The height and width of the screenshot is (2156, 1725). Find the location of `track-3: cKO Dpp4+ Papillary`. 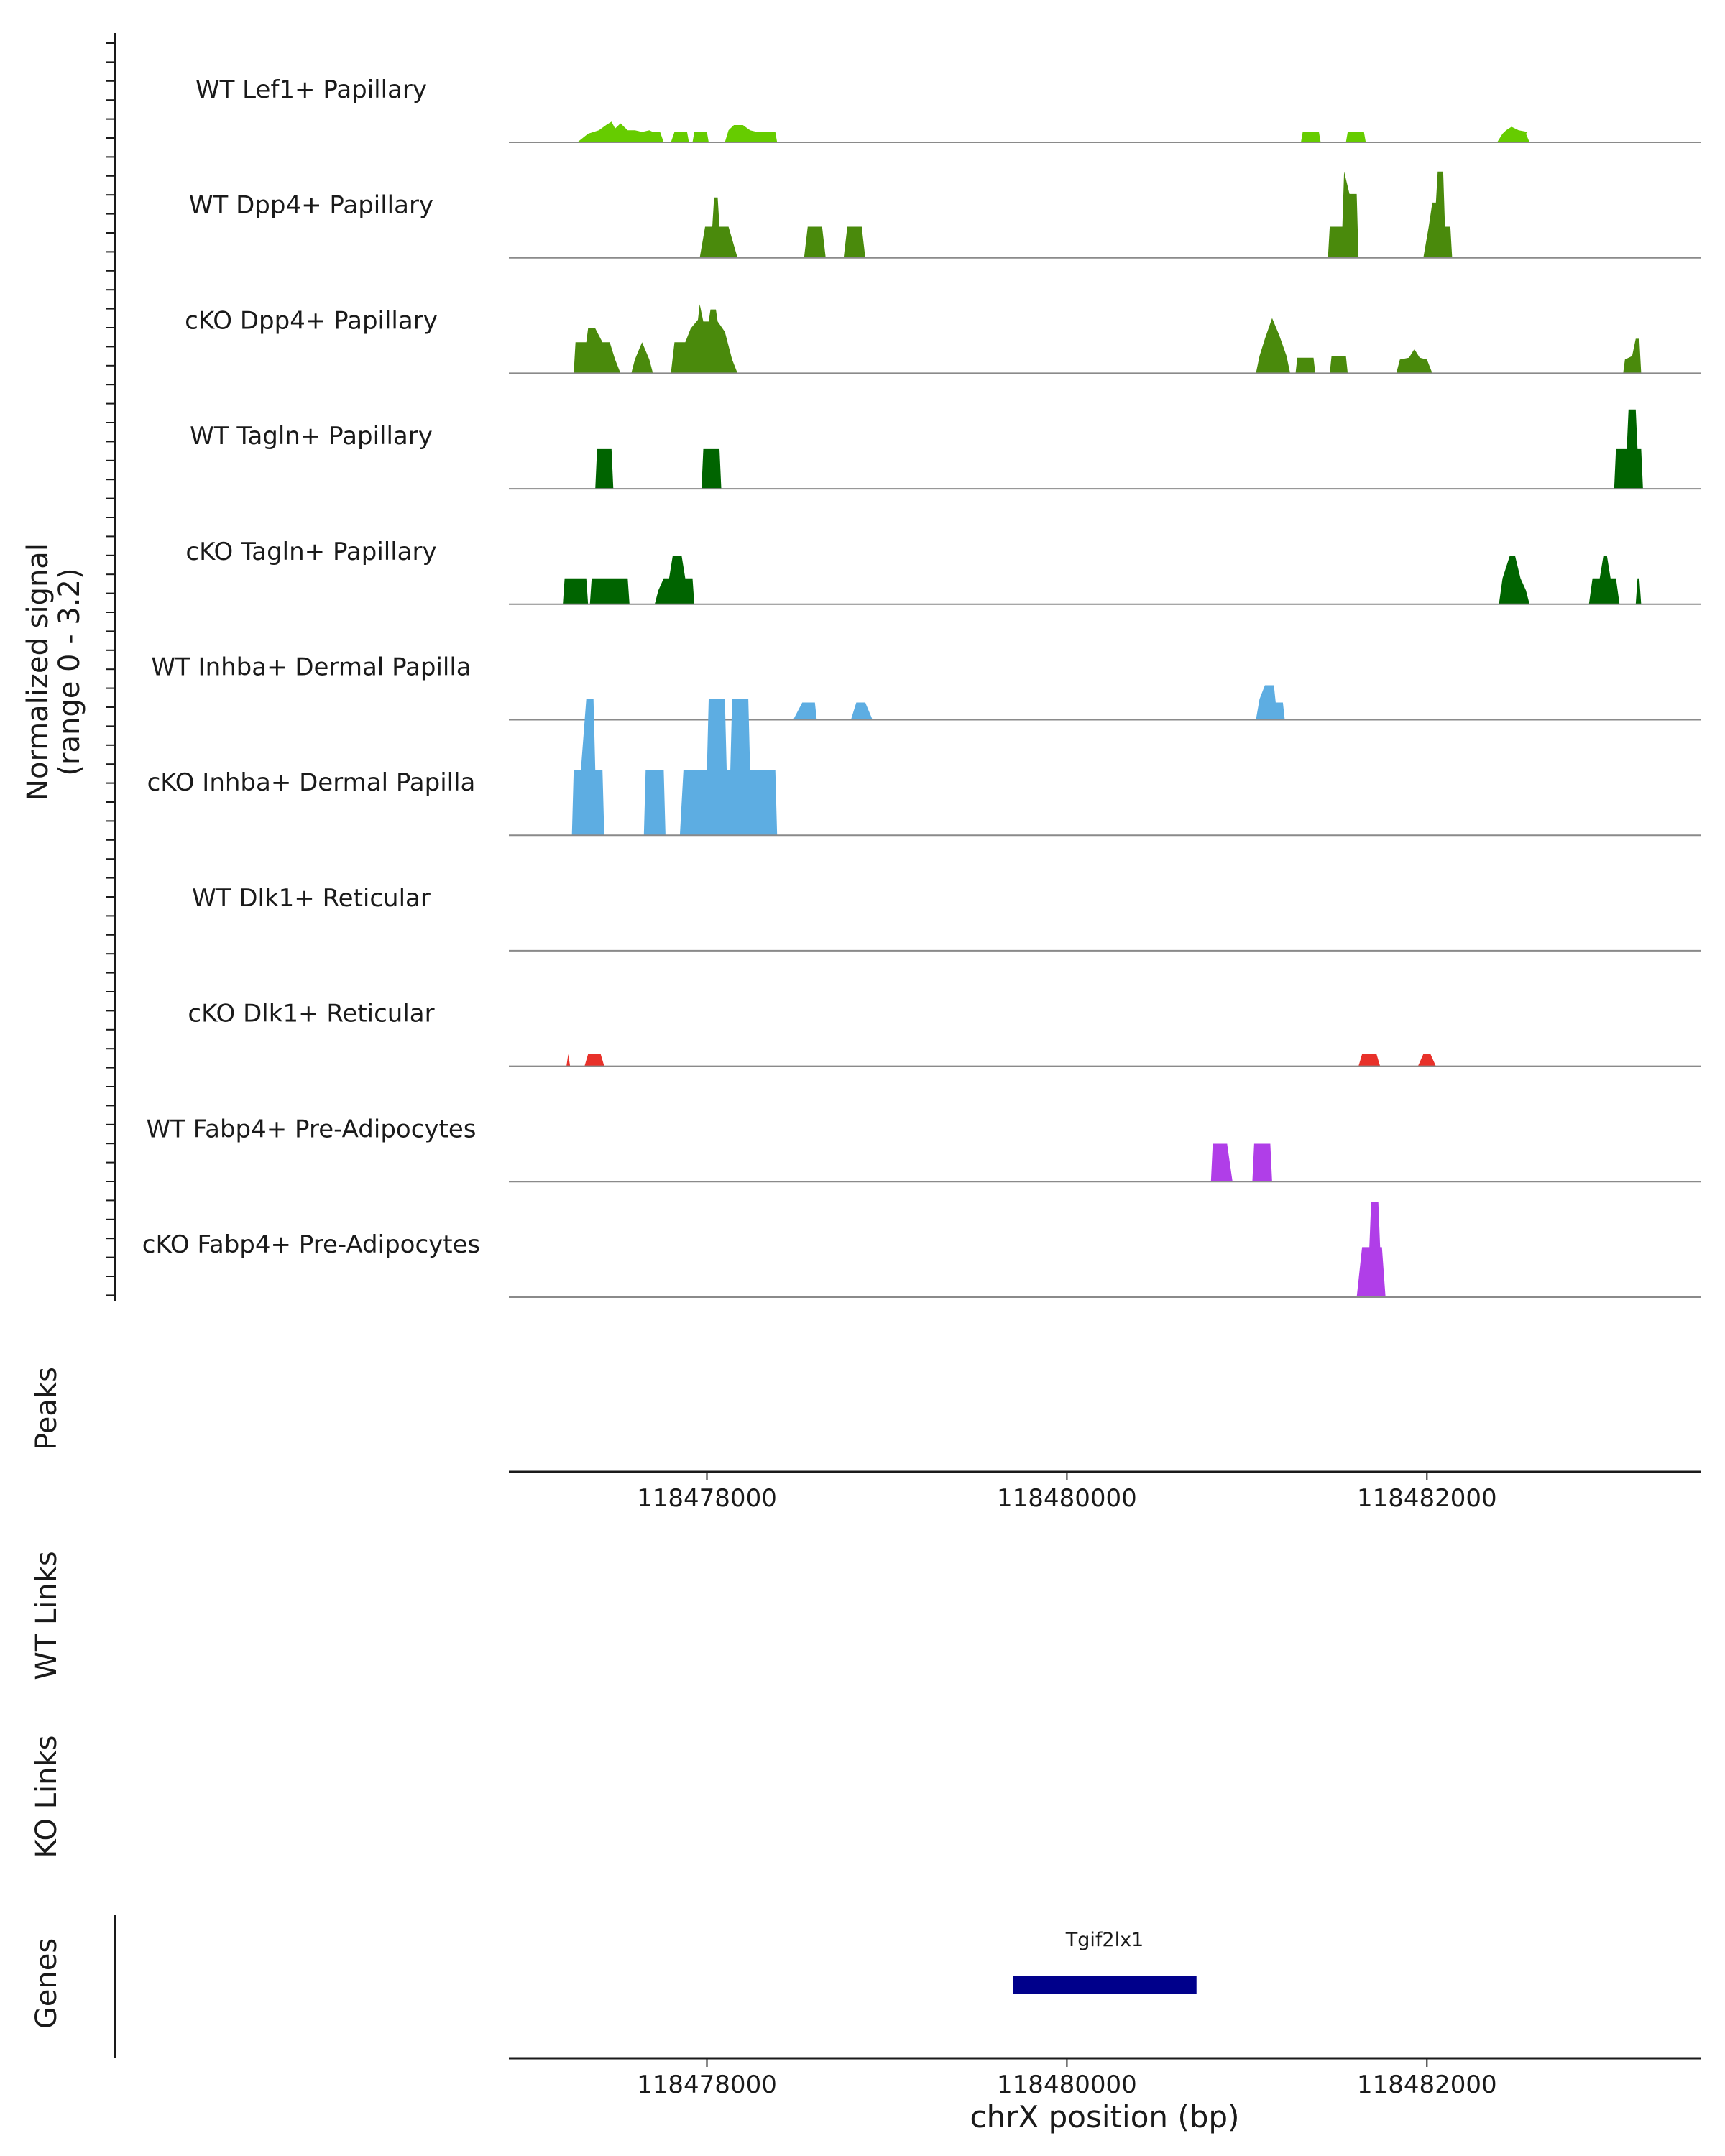

track-3: cKO Dpp4+ Papillary is located at coordinates (943, 339).